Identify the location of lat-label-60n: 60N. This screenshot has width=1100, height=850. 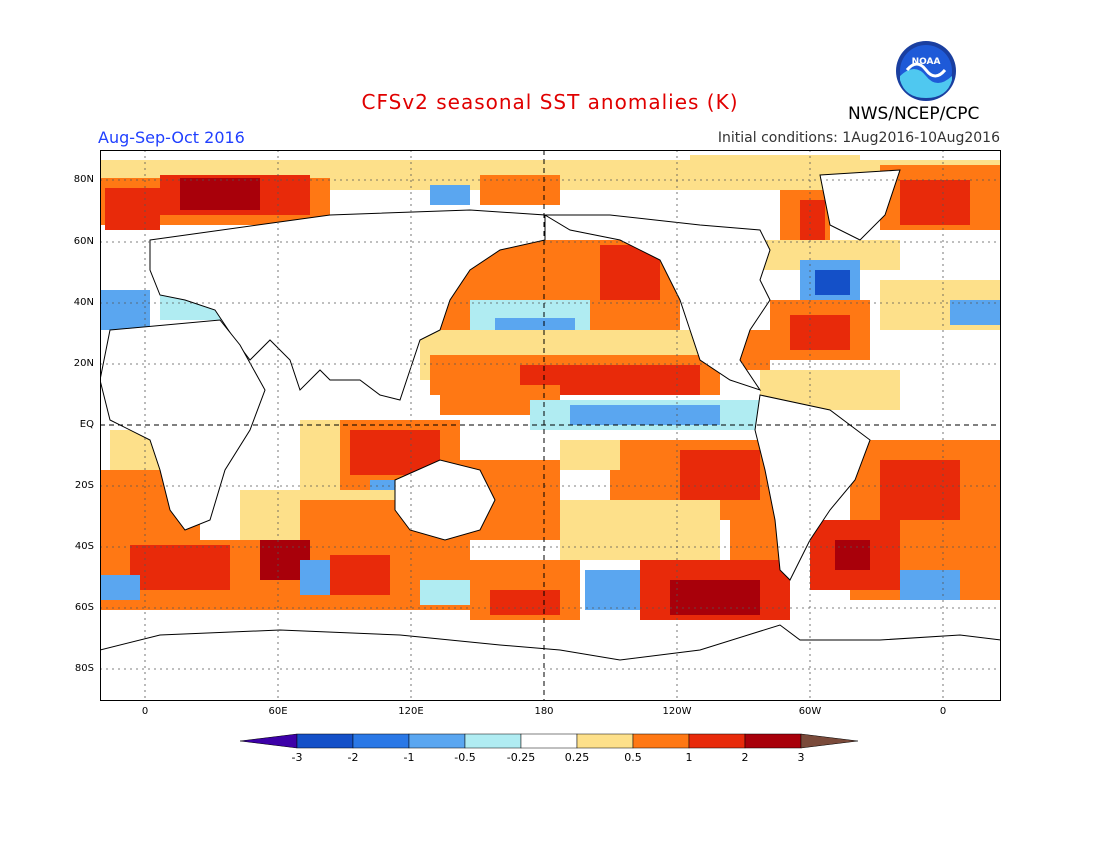
(83, 241).